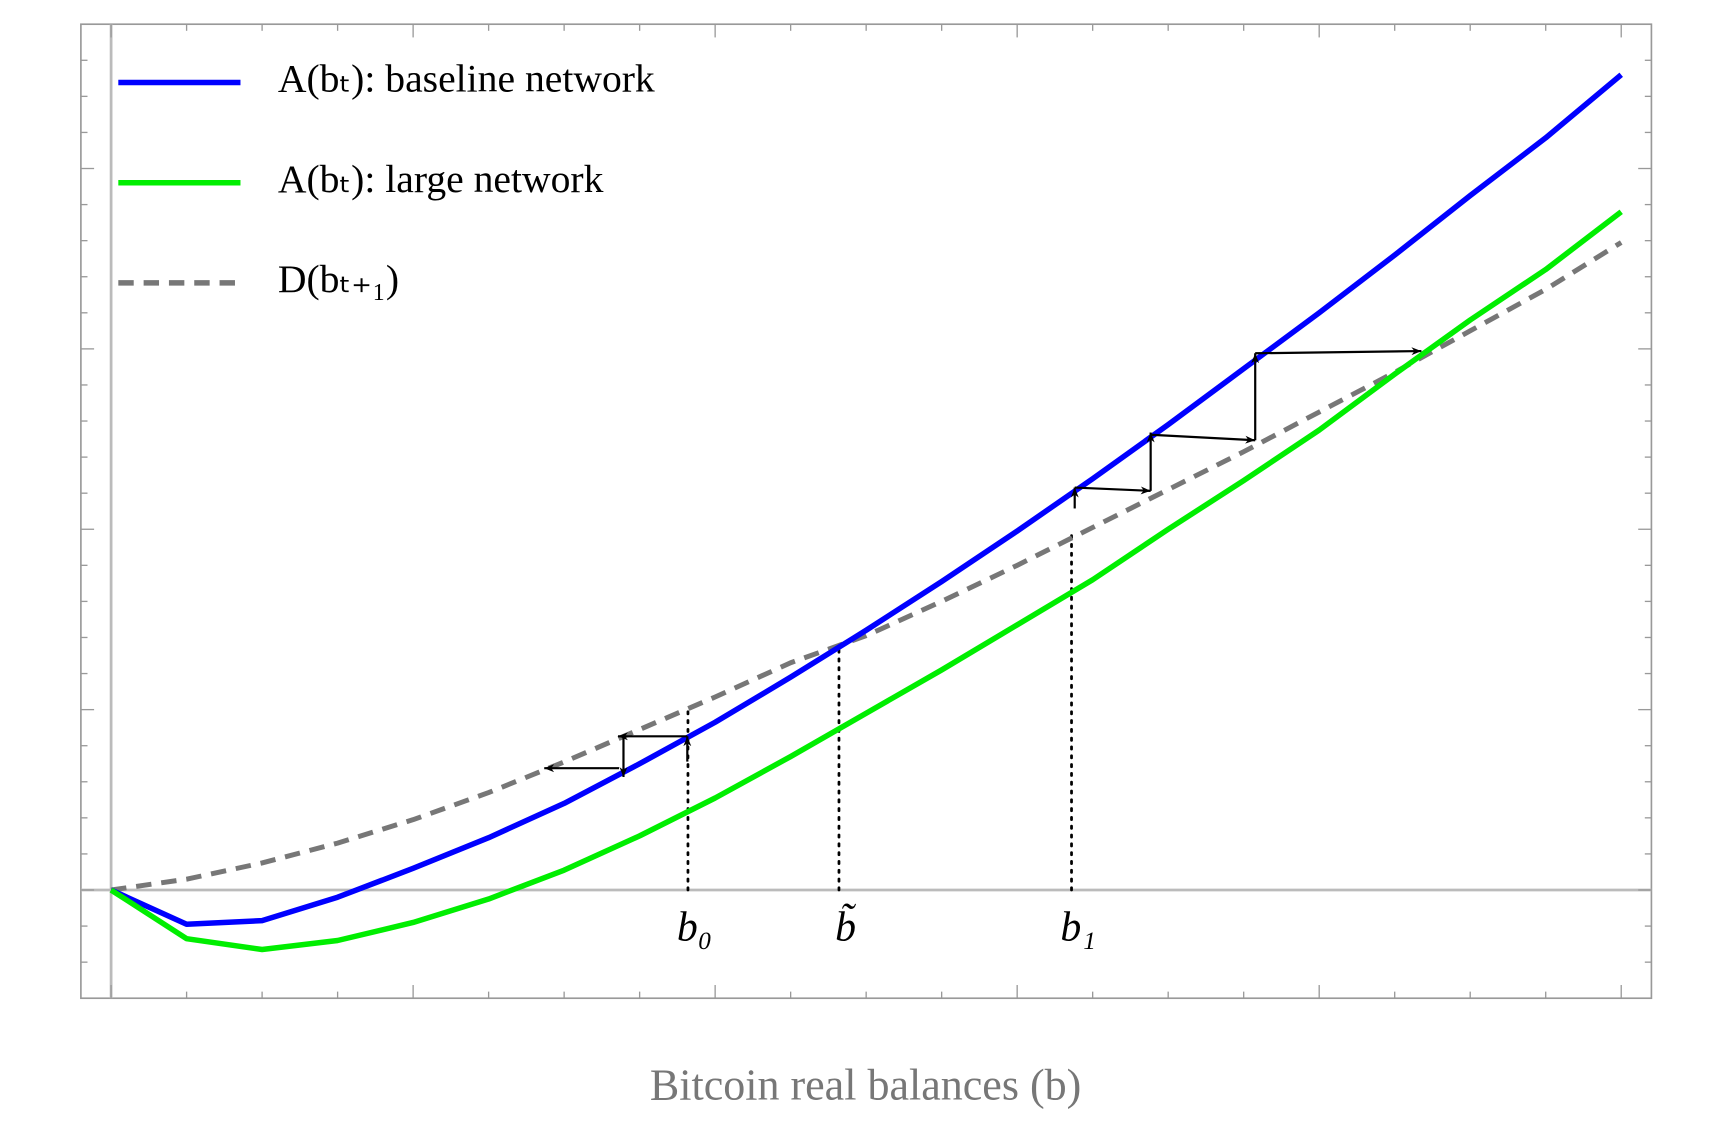 The image size is (1718, 1138). I want to click on legend-label: D(bₜ₊₁), so click(338, 279).